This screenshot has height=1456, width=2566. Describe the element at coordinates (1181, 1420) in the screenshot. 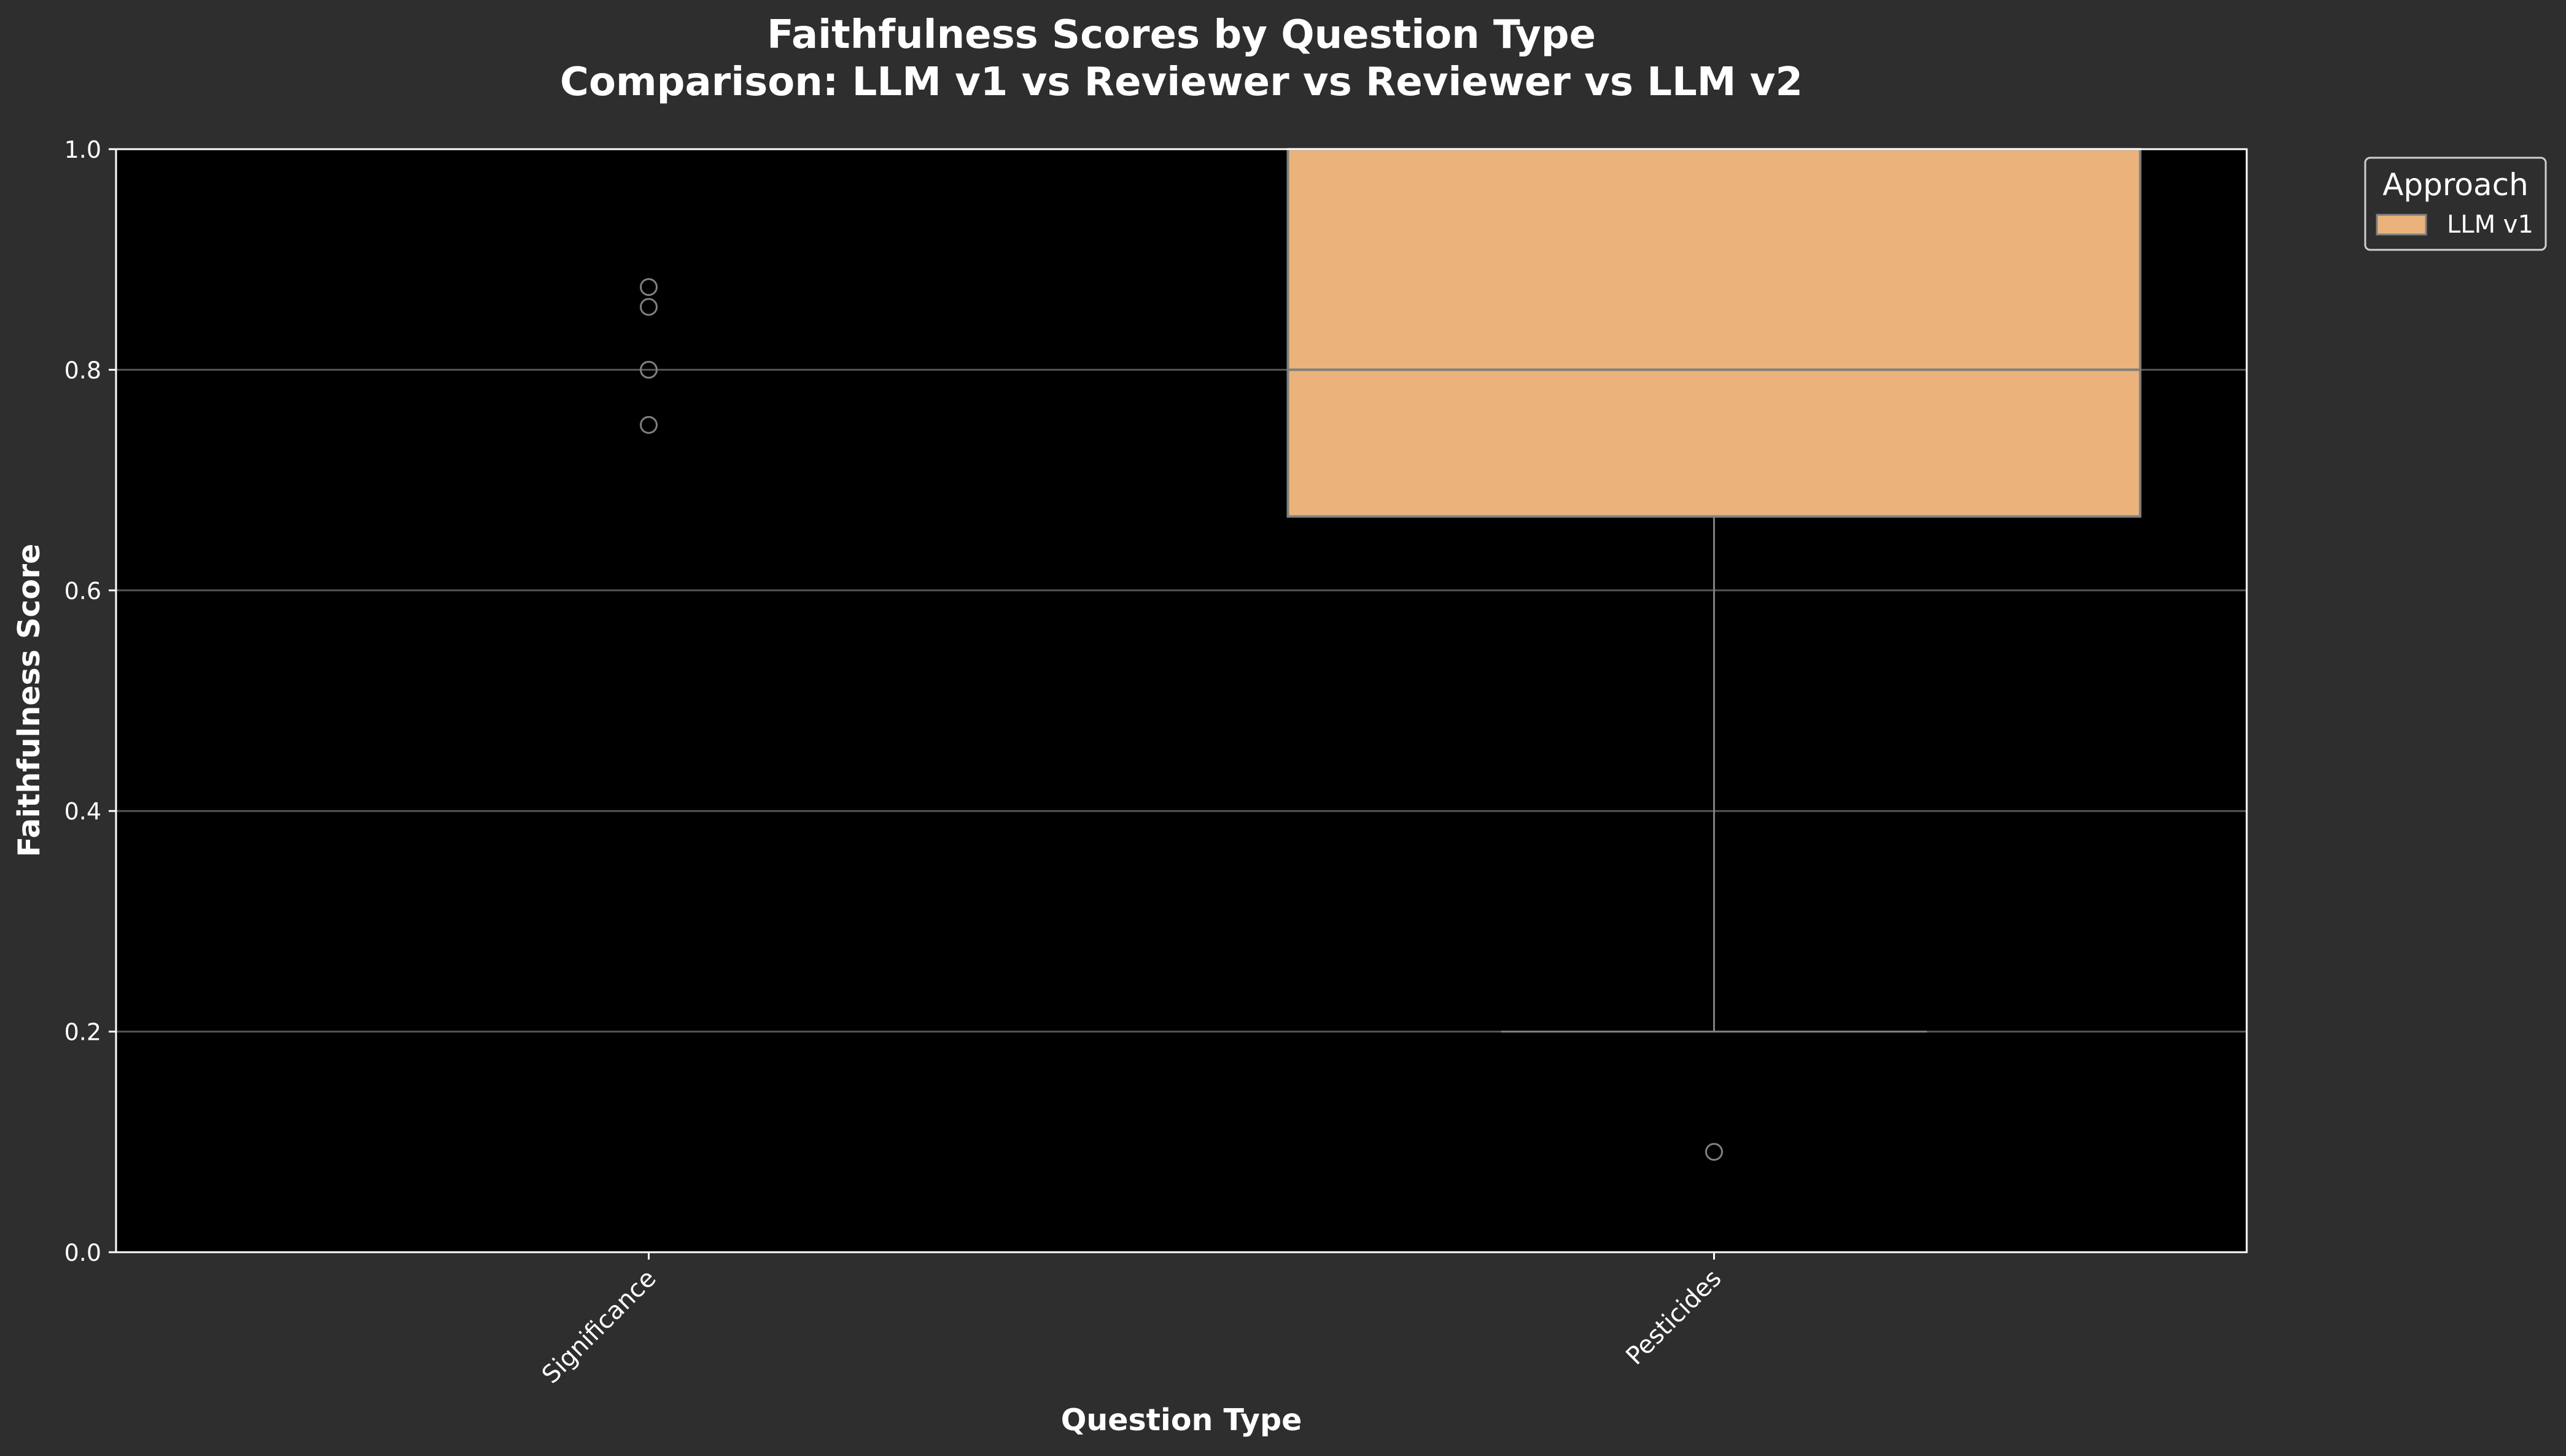

I see `x-axis-label: Question Type` at that location.